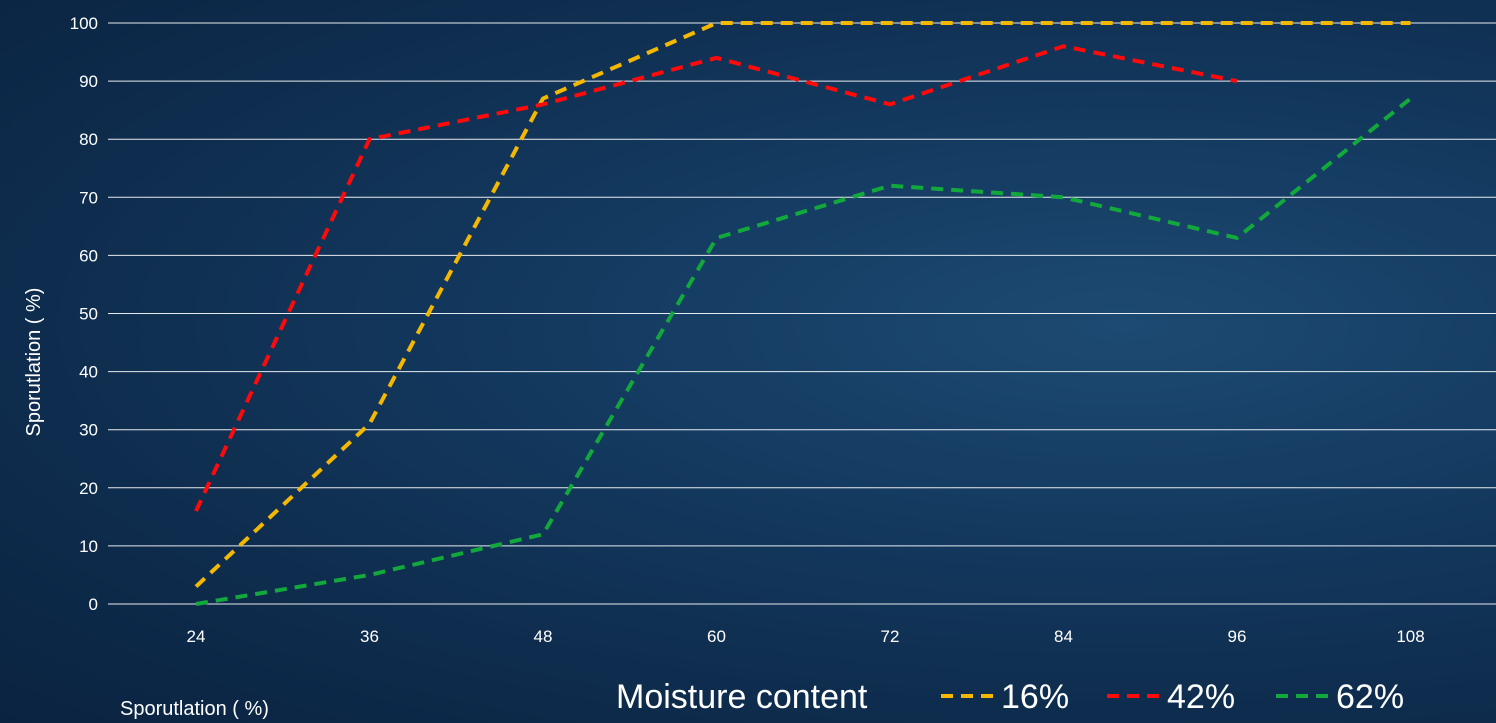  What do you see at coordinates (806, 636) in the screenshot?
I see `x-axis-ticks: 24 36 48 60 72 84 96 108` at bounding box center [806, 636].